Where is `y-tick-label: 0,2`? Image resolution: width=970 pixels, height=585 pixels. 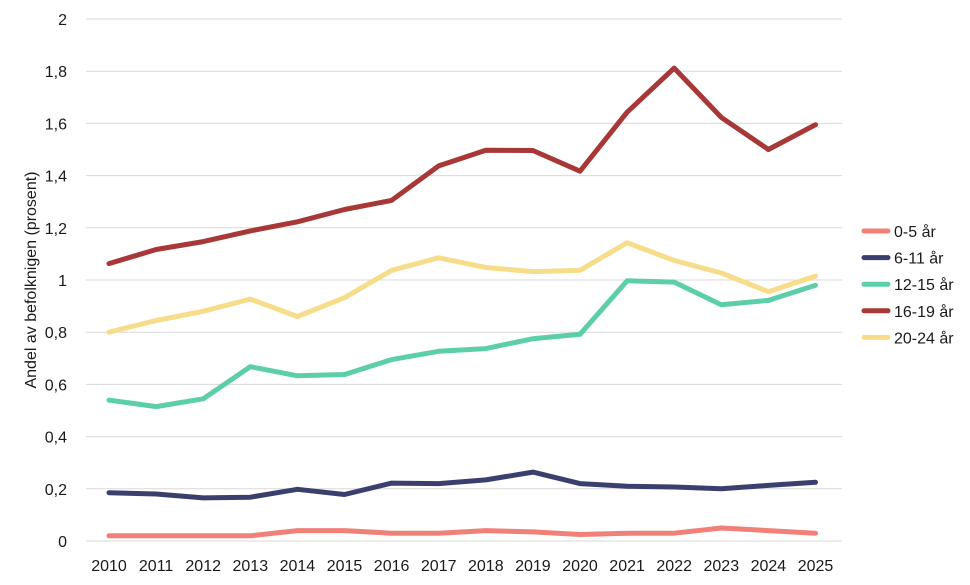
y-tick-label: 0,2 is located at coordinates (56, 490).